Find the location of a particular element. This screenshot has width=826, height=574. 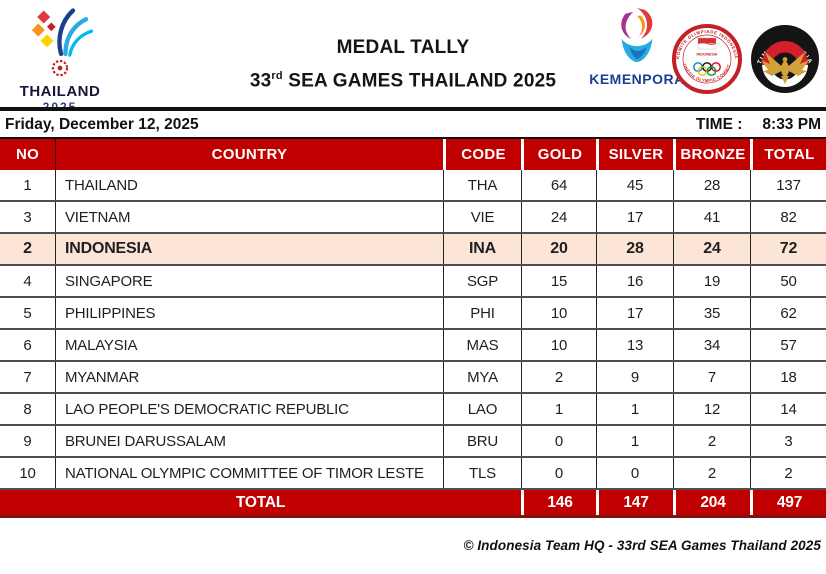

total-bronze-value: 204 is located at coordinates (711, 502).